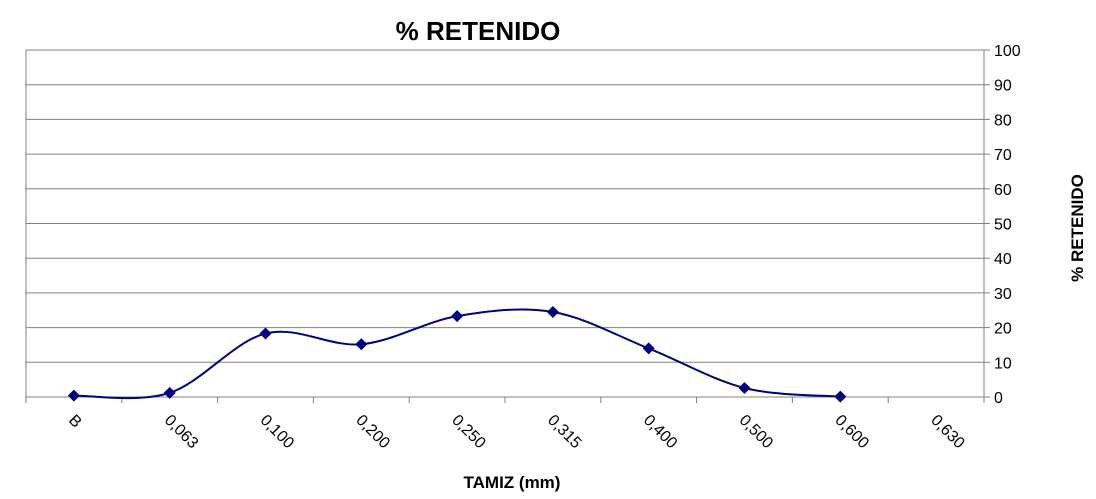 The height and width of the screenshot is (499, 1096). I want to click on x-tick-label: 0,500, so click(756, 432).